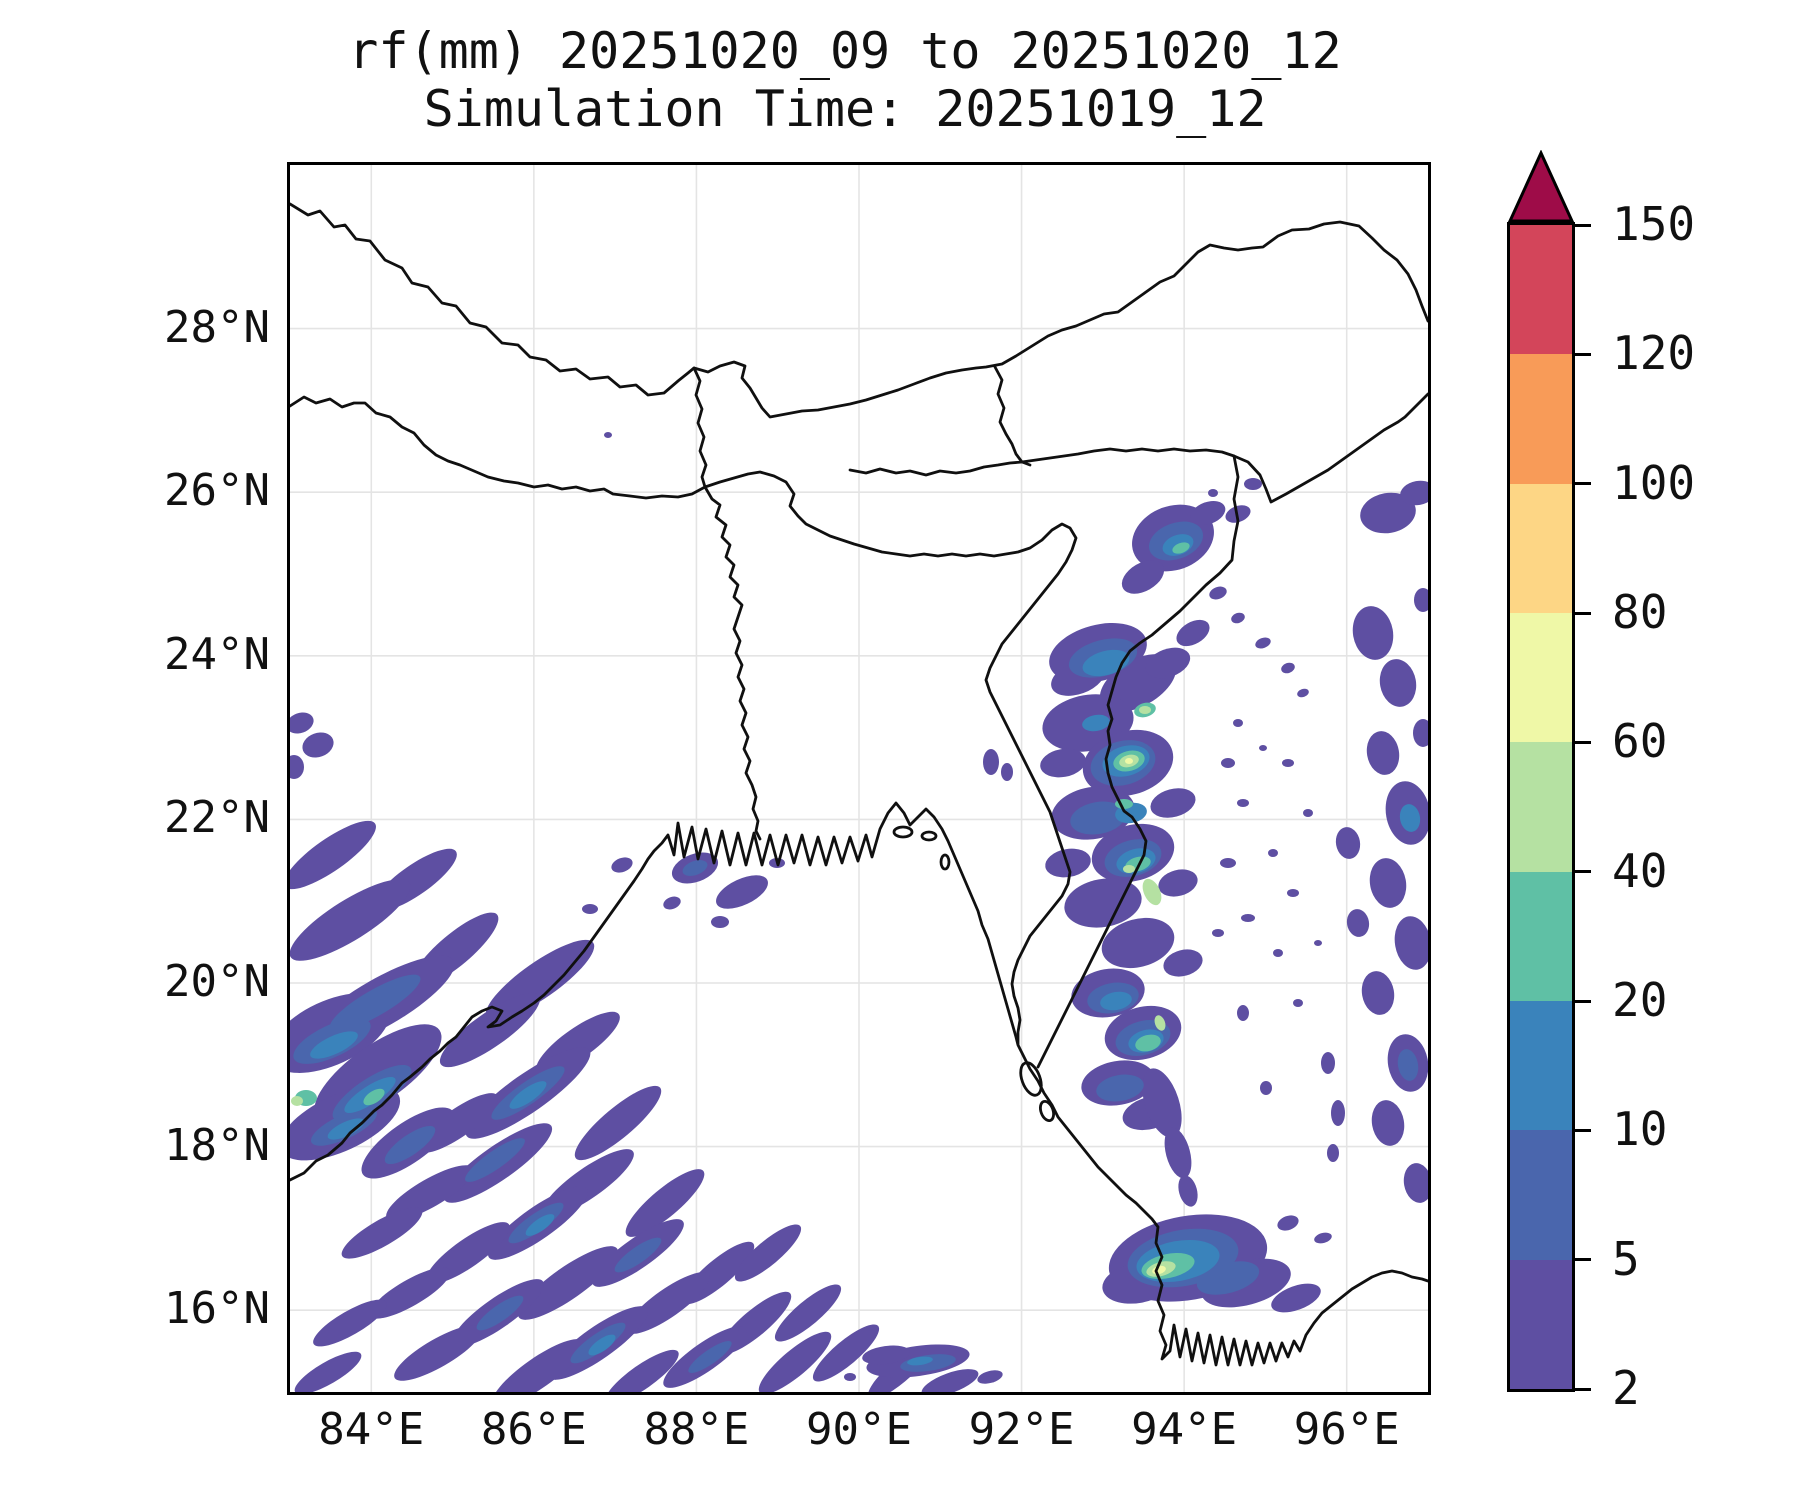 The image size is (1800, 1500). What do you see at coordinates (217, 818) in the screenshot?
I see `y-tick-label: 22°N` at bounding box center [217, 818].